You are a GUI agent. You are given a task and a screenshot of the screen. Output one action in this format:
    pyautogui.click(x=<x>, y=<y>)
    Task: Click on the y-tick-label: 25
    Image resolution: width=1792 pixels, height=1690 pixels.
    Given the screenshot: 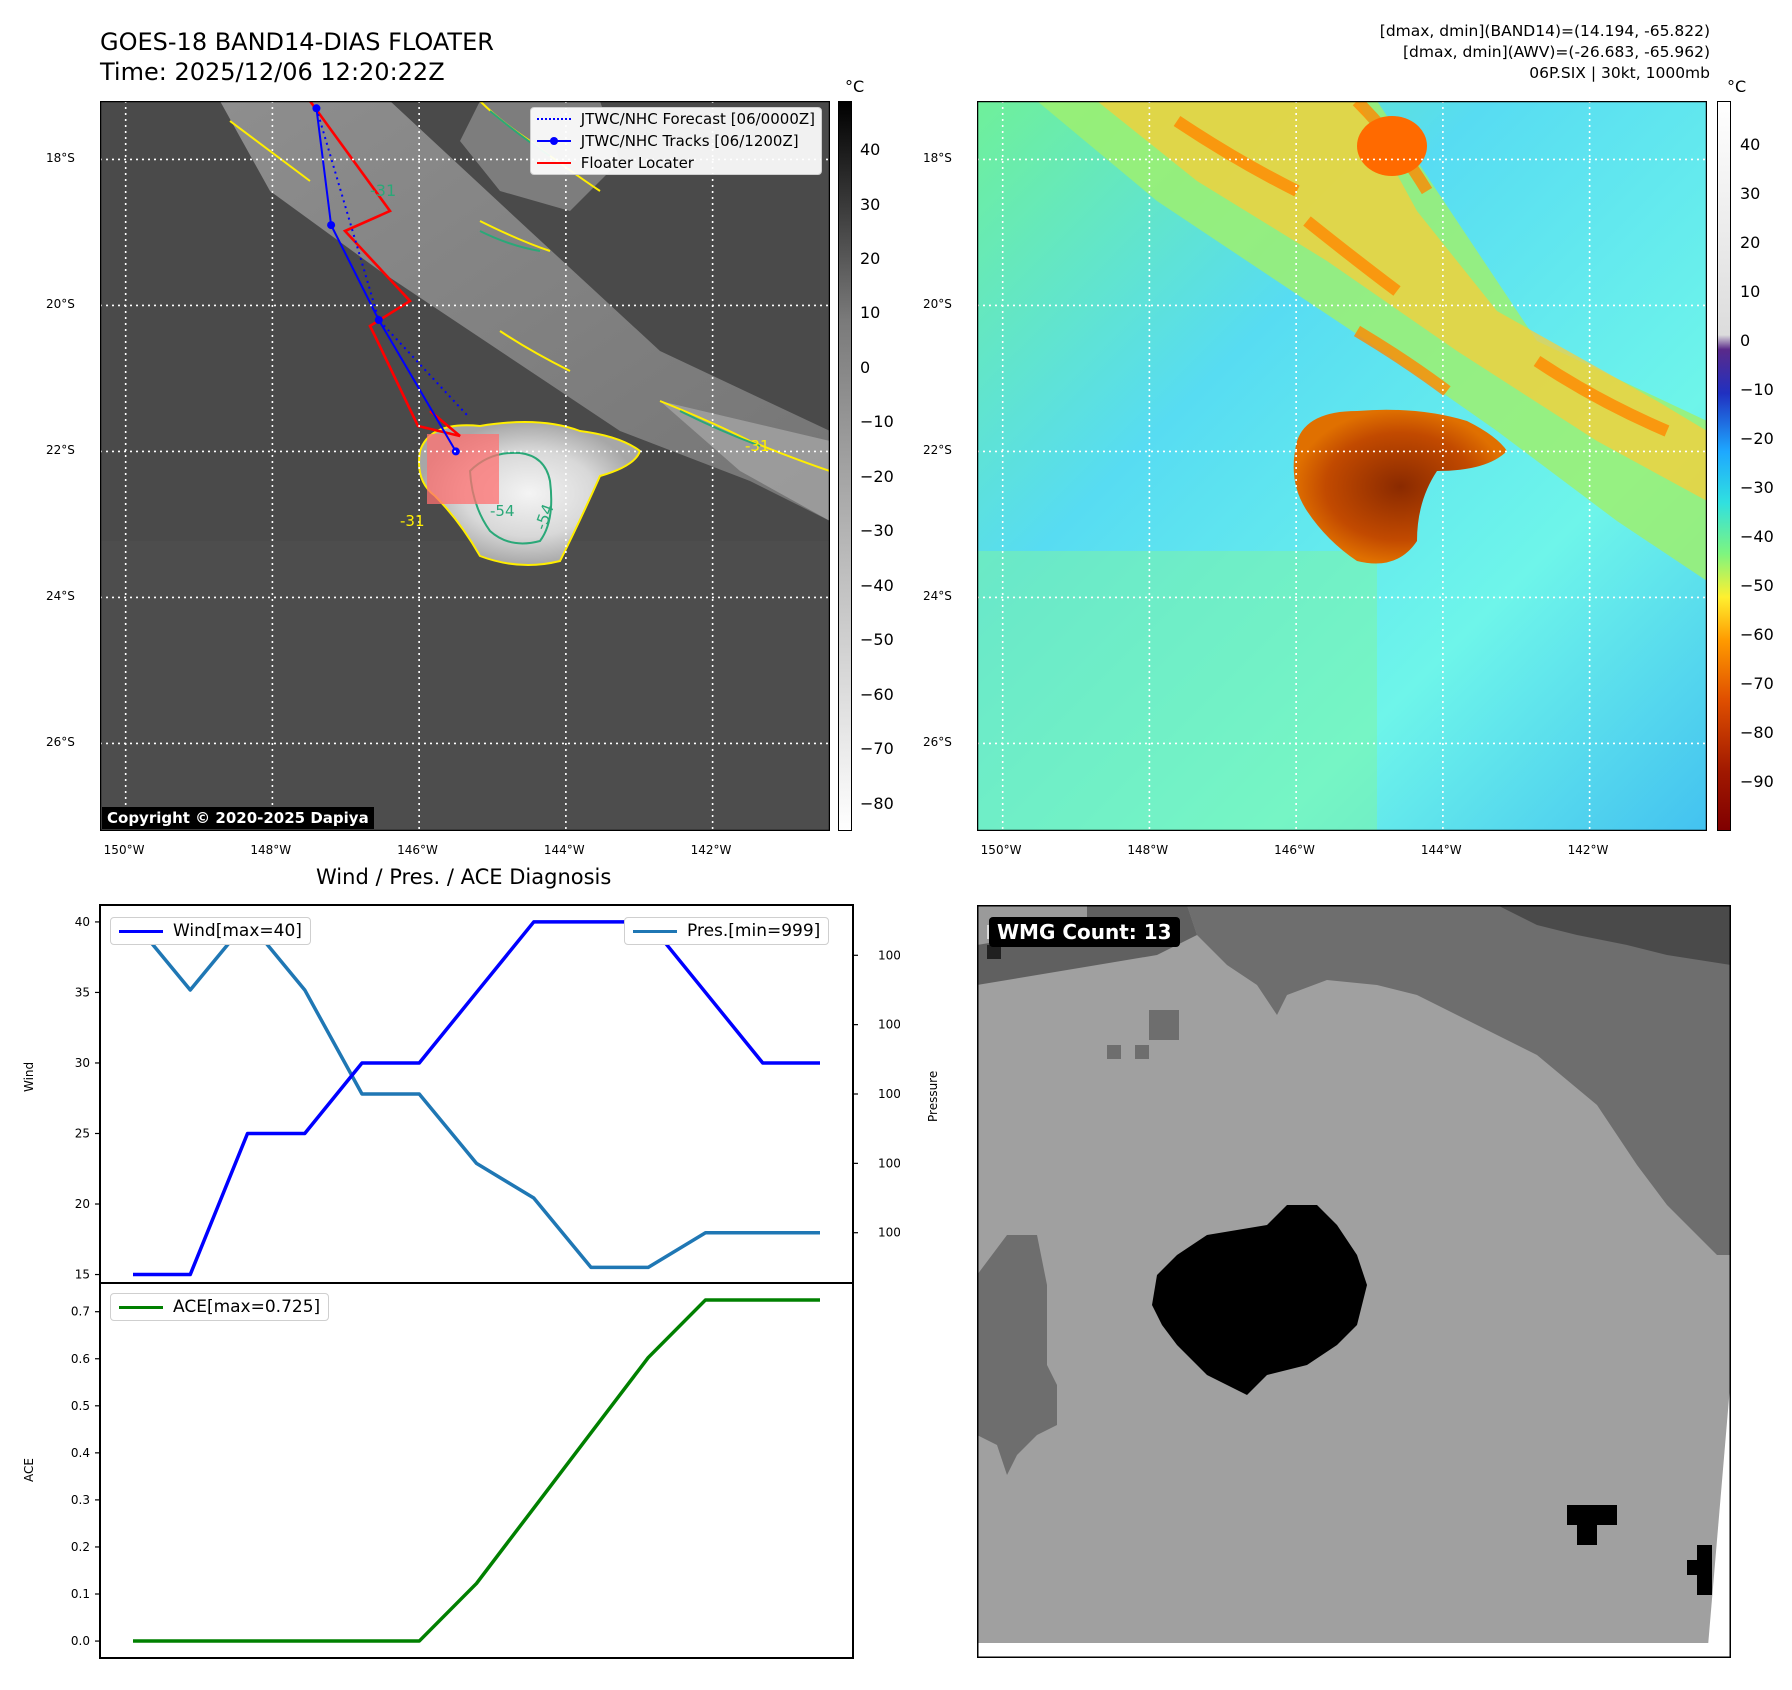 What is the action you would take?
    pyautogui.click(x=82, y=1133)
    